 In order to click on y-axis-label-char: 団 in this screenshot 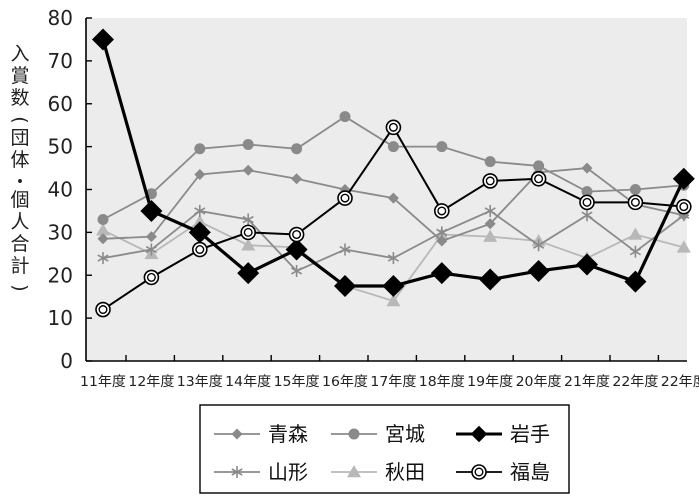, I will do `click(19, 138)`.